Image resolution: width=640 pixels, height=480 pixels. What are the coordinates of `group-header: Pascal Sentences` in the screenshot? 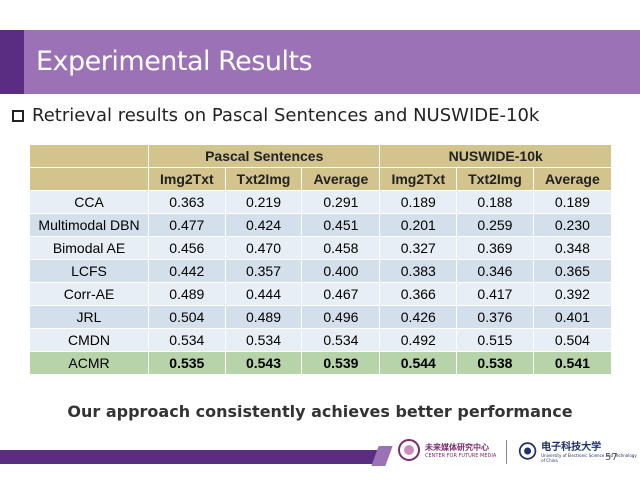 It's located at (264, 156).